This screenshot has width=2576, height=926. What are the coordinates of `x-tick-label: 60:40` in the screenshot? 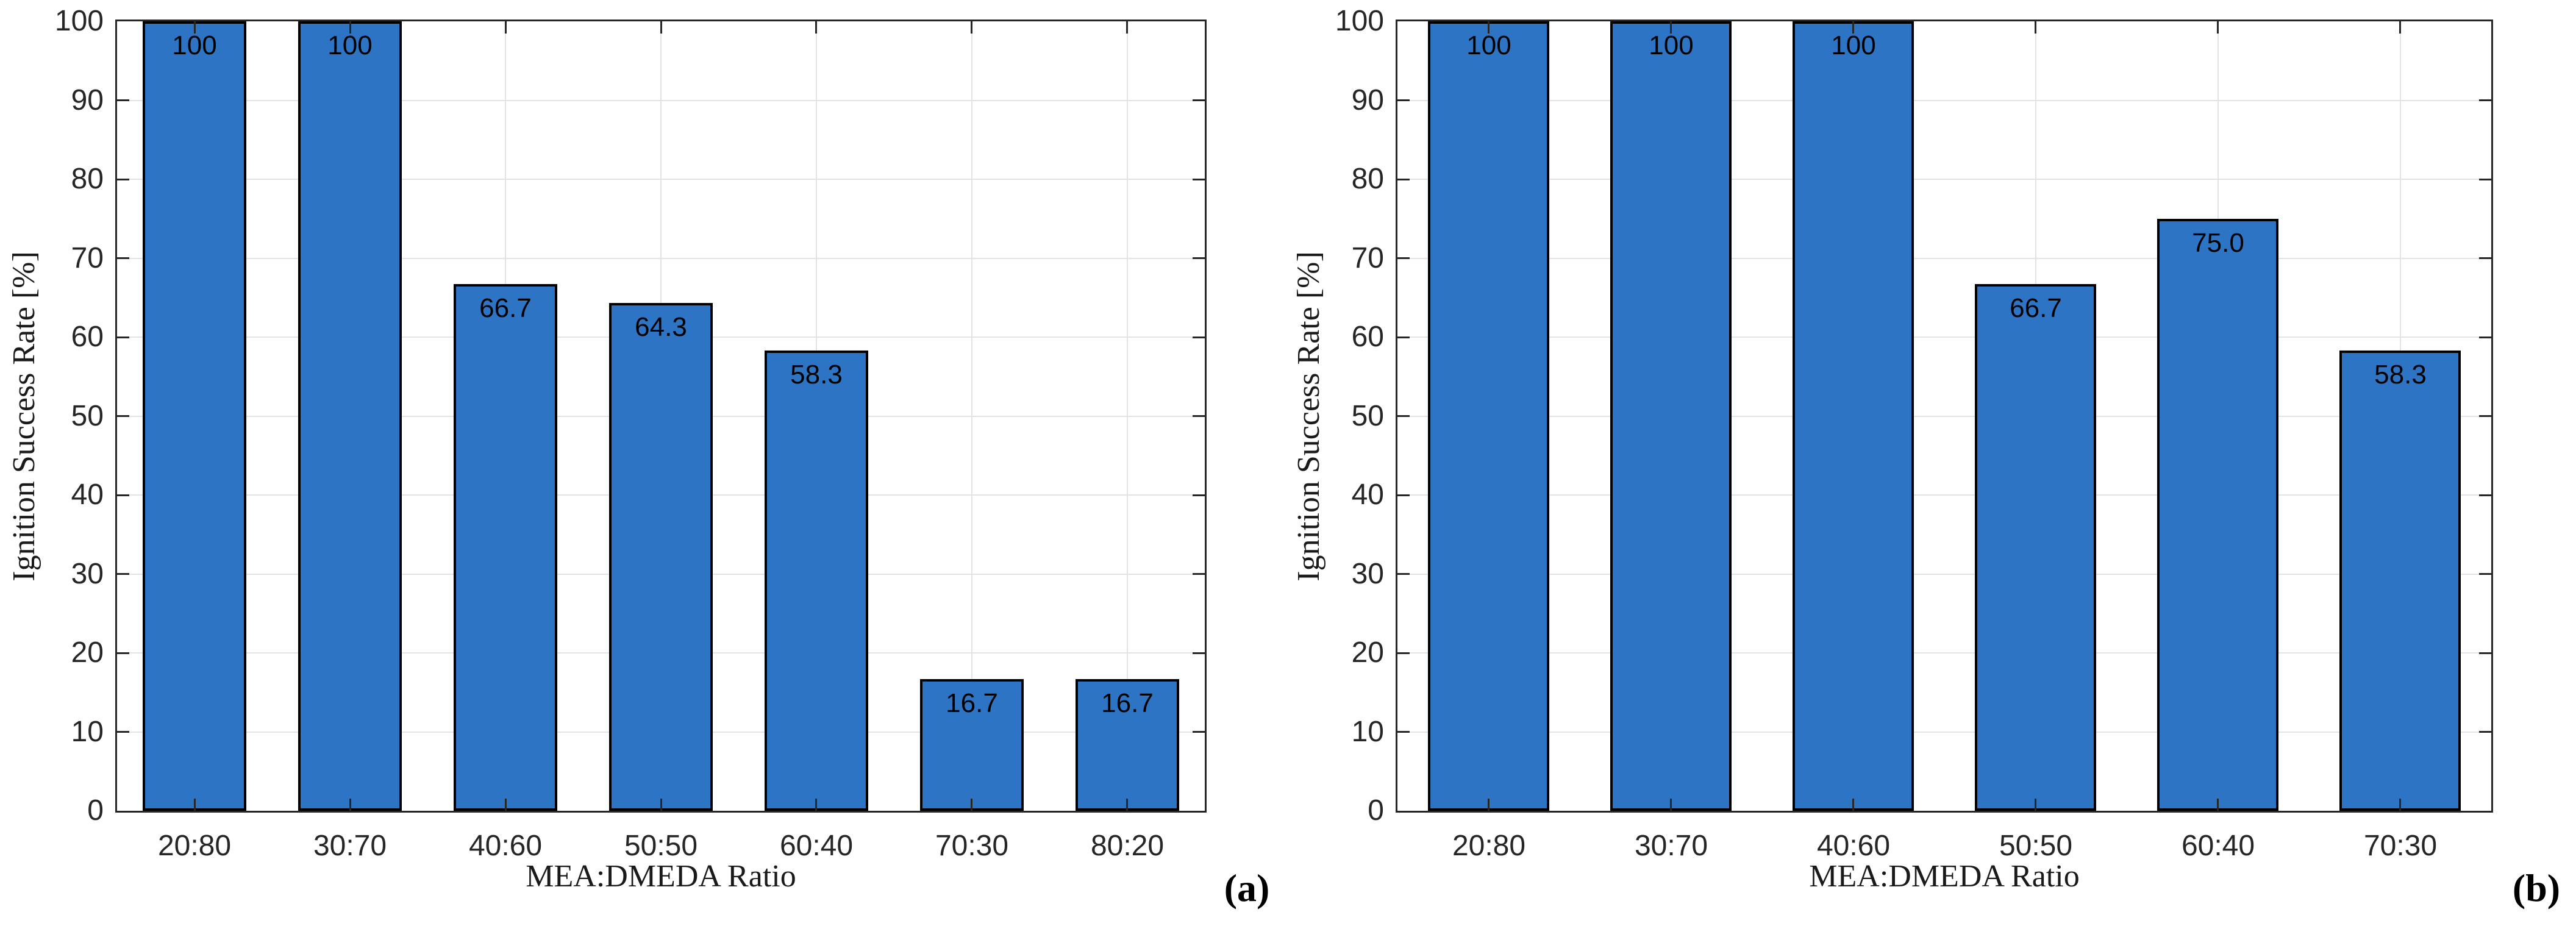 It's located at (816, 846).